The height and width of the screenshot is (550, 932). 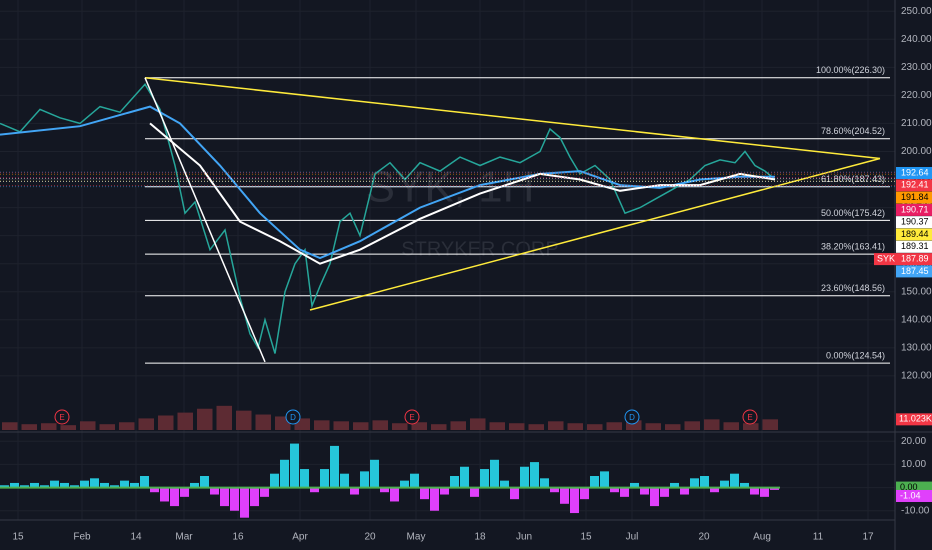 I want to click on price-tag-label: 189.31, so click(x=915, y=246).